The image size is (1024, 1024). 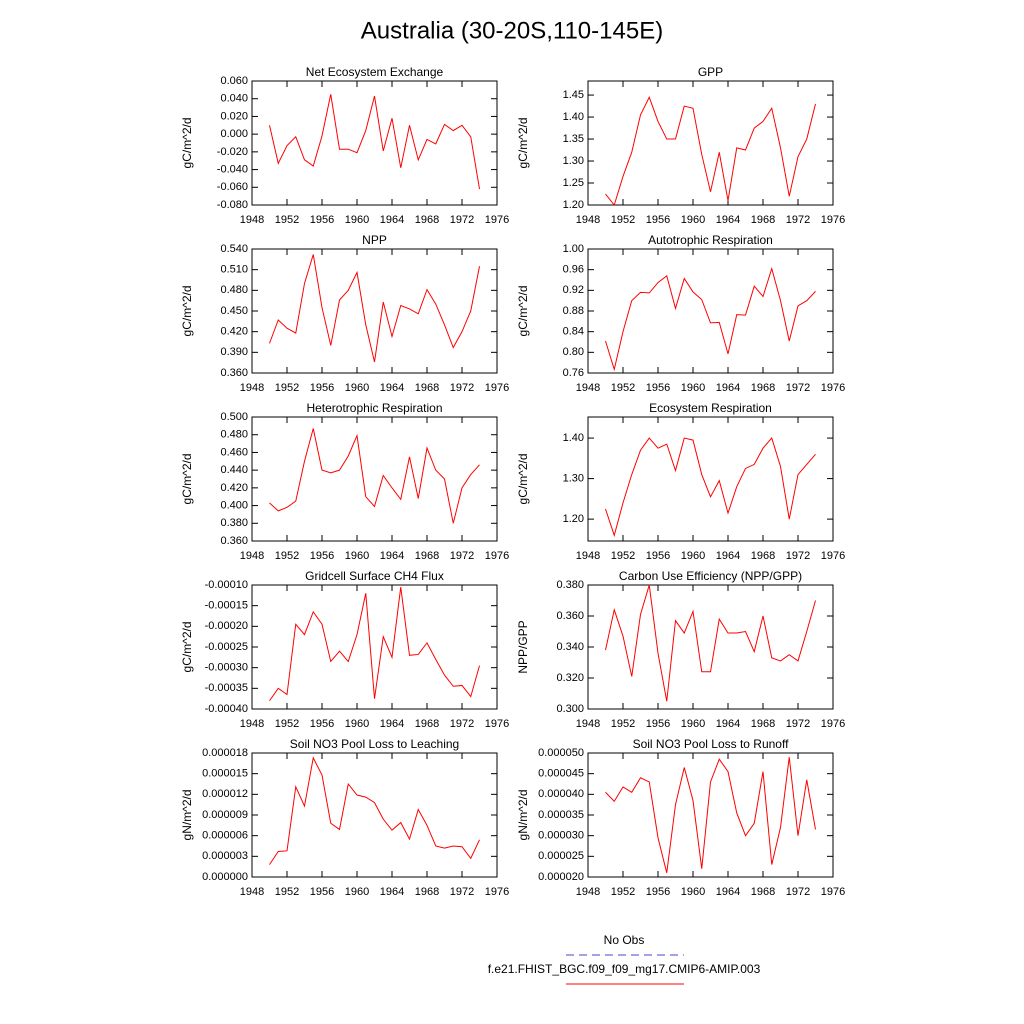 What do you see at coordinates (573, 95) in the screenshot?
I see `y-tick-label: 1.45` at bounding box center [573, 95].